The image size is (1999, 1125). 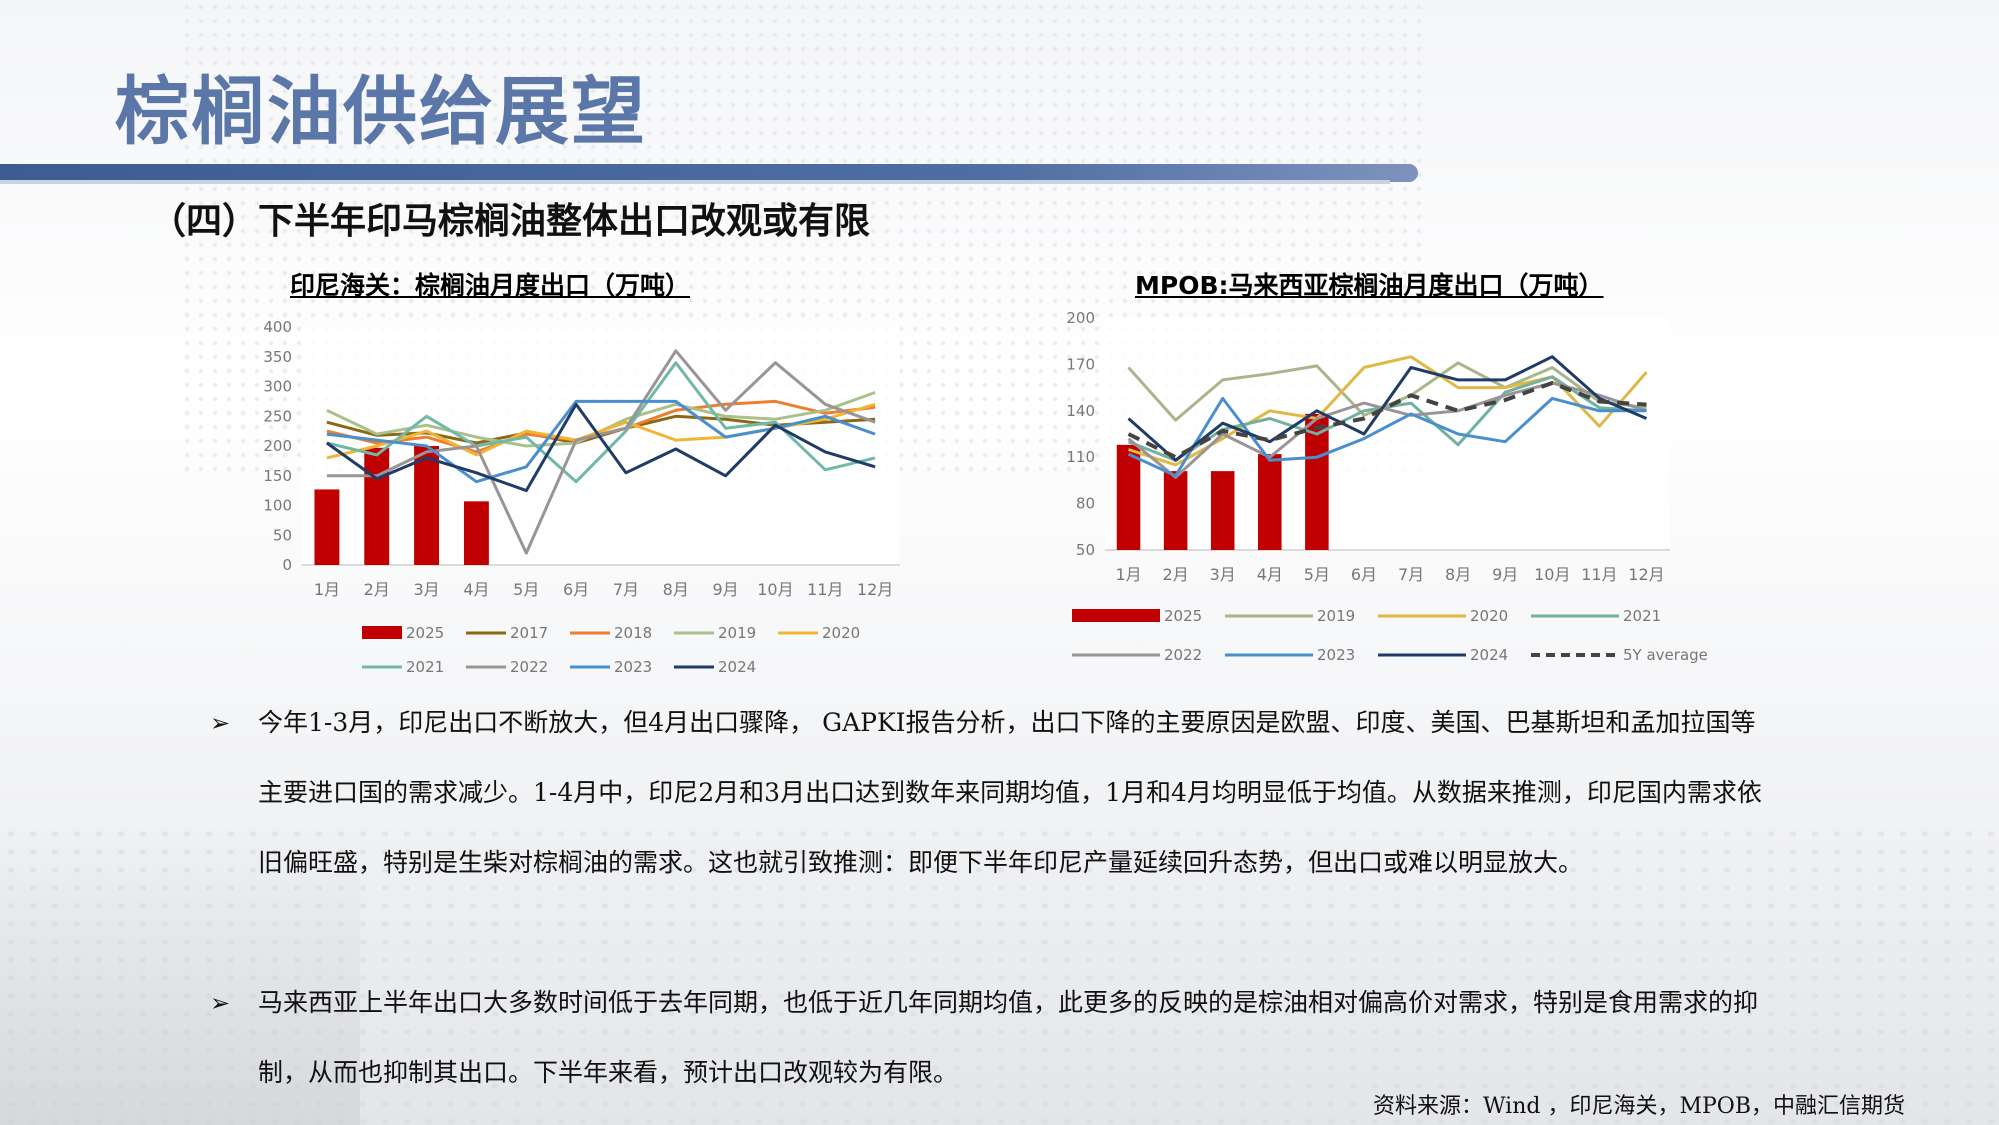 What do you see at coordinates (633, 633) in the screenshot?
I see `legend-label: 2018` at bounding box center [633, 633].